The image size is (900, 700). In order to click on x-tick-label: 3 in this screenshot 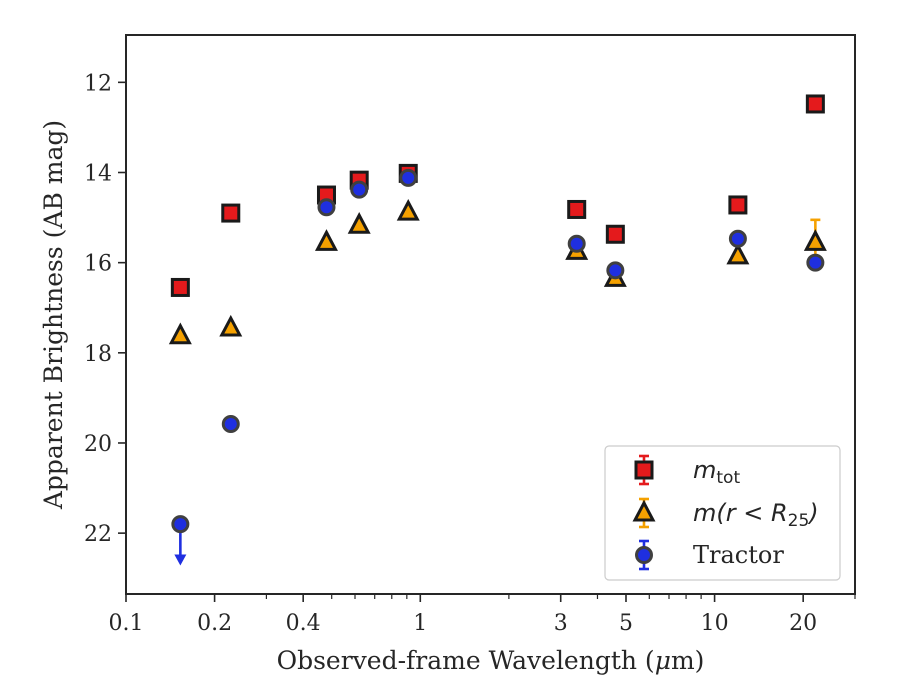, I will do `click(561, 623)`.